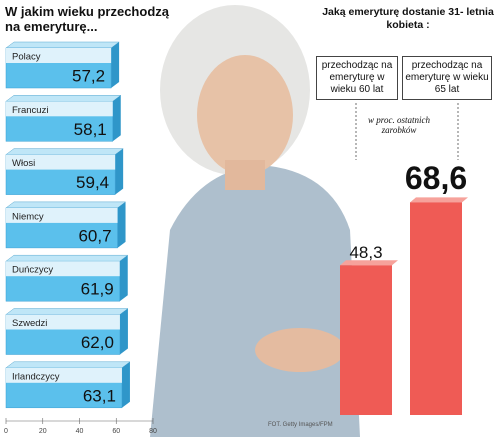 The image size is (499, 437). What do you see at coordinates (36, 376) in the screenshot?
I see `category-label: Irlandczycy` at bounding box center [36, 376].